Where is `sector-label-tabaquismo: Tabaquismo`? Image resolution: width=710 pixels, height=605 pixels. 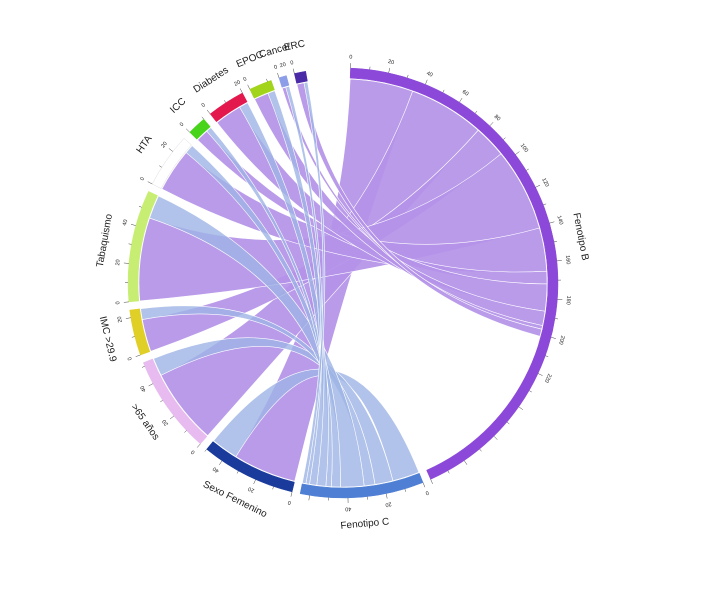
sector-label-tabaquismo: Tabaquismo is located at coordinates (105, 240).